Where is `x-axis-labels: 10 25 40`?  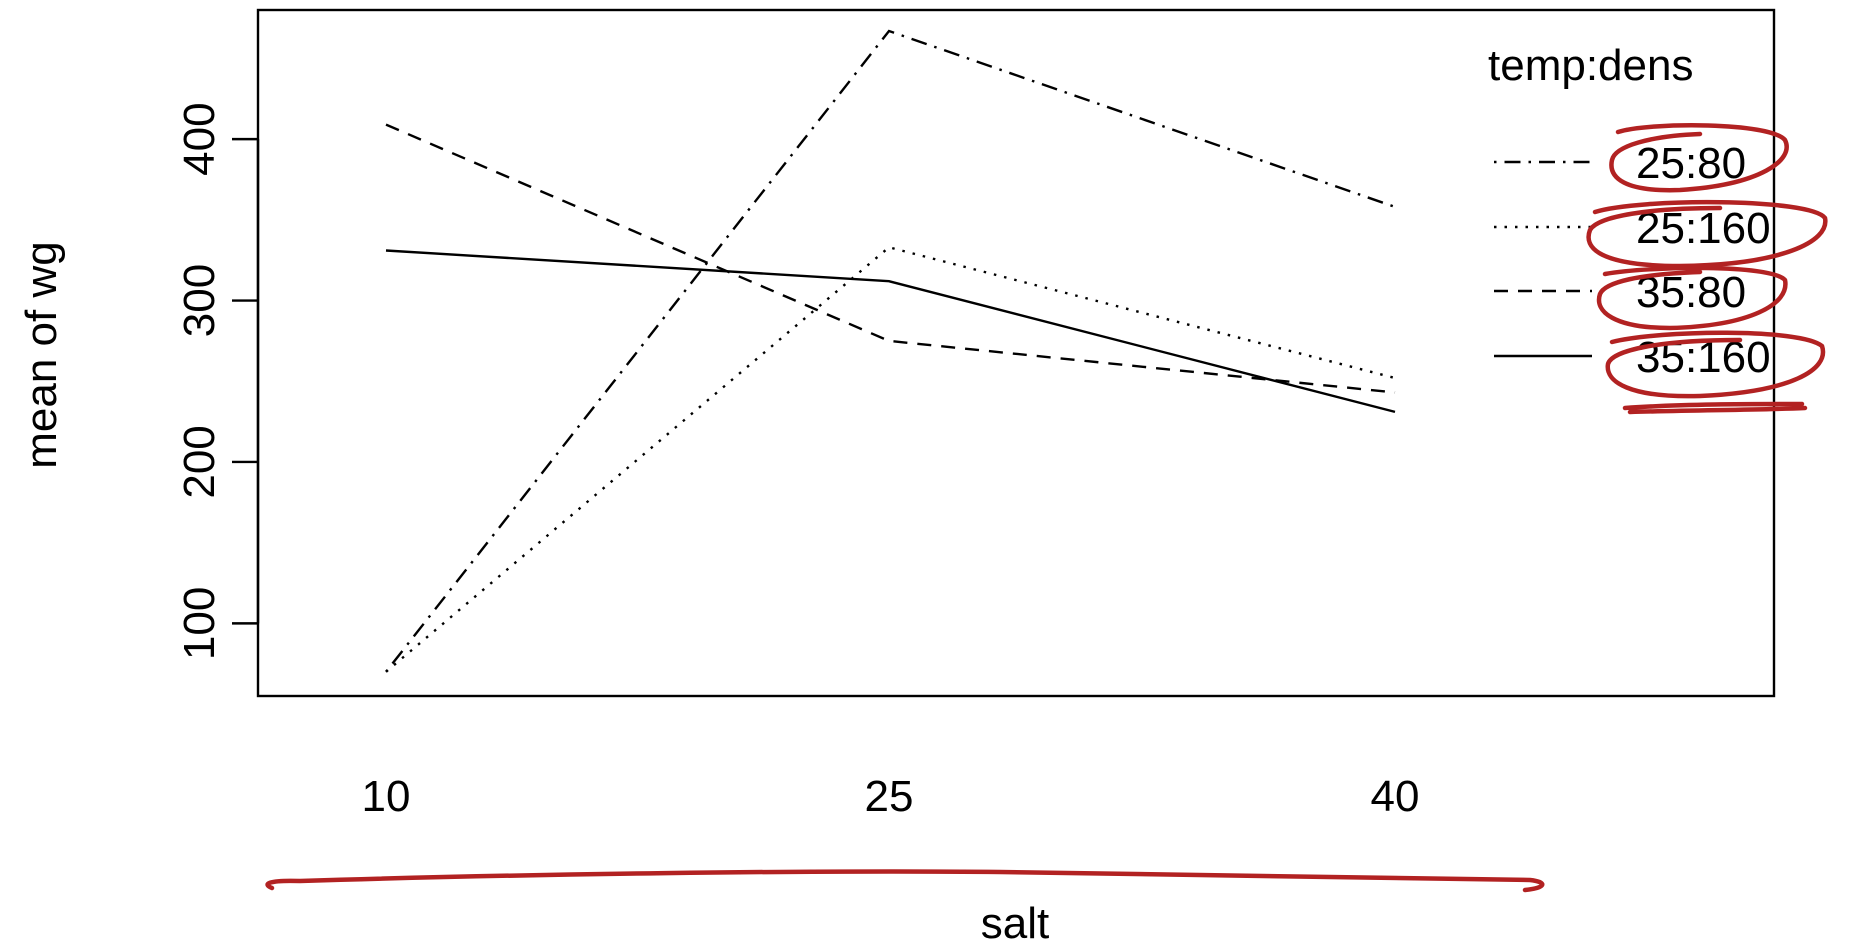 x-axis-labels: 10 25 40 is located at coordinates (891, 796).